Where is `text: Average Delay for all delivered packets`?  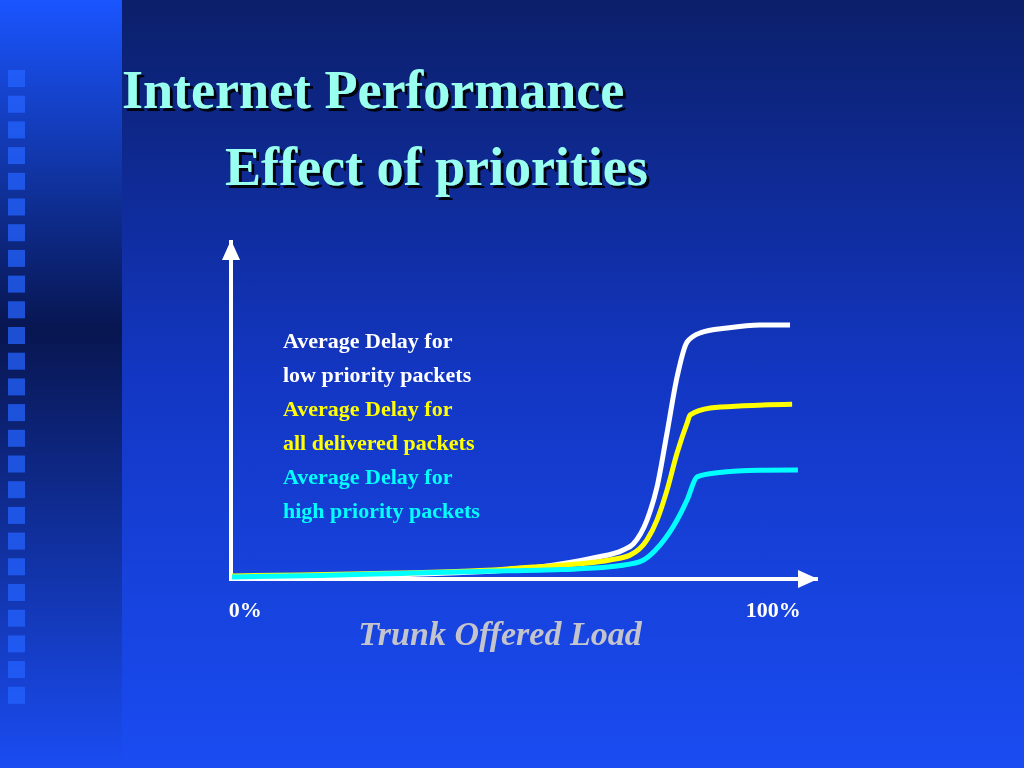 text: Average Delay for all delivered packets is located at coordinates (379, 425).